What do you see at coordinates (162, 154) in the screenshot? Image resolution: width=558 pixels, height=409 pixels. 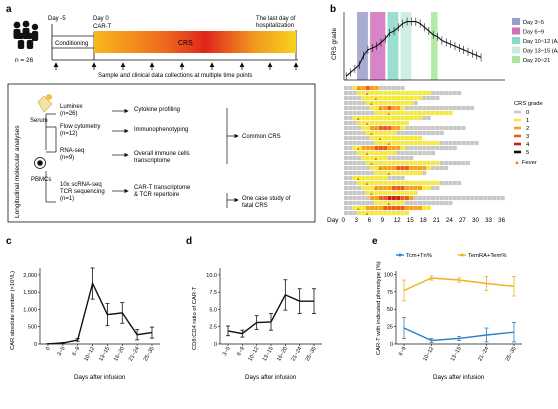 I see `assay-result: Overall immune cells` at bounding box center [162, 154].